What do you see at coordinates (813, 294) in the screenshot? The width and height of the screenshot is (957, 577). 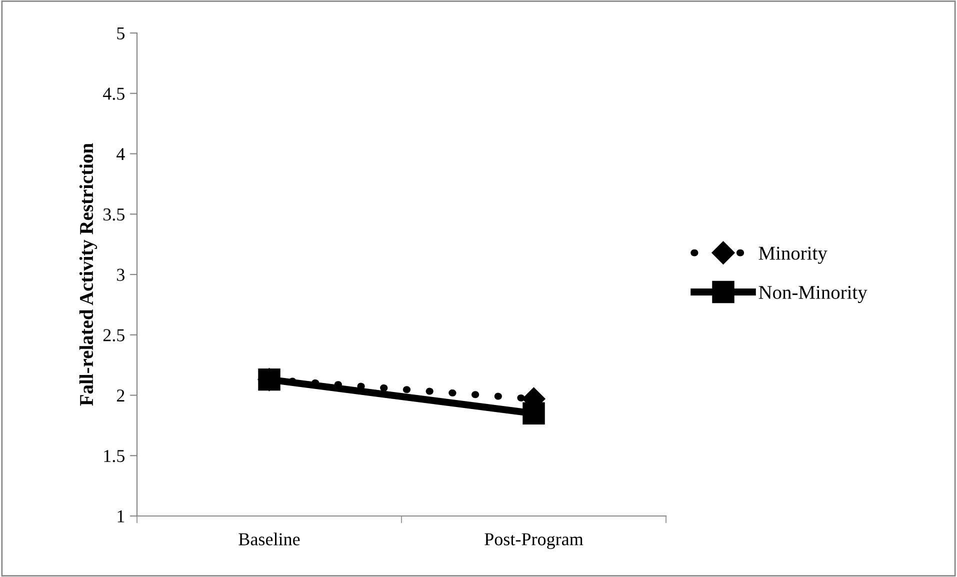 I see `legend-label: Non-Minority` at bounding box center [813, 294].